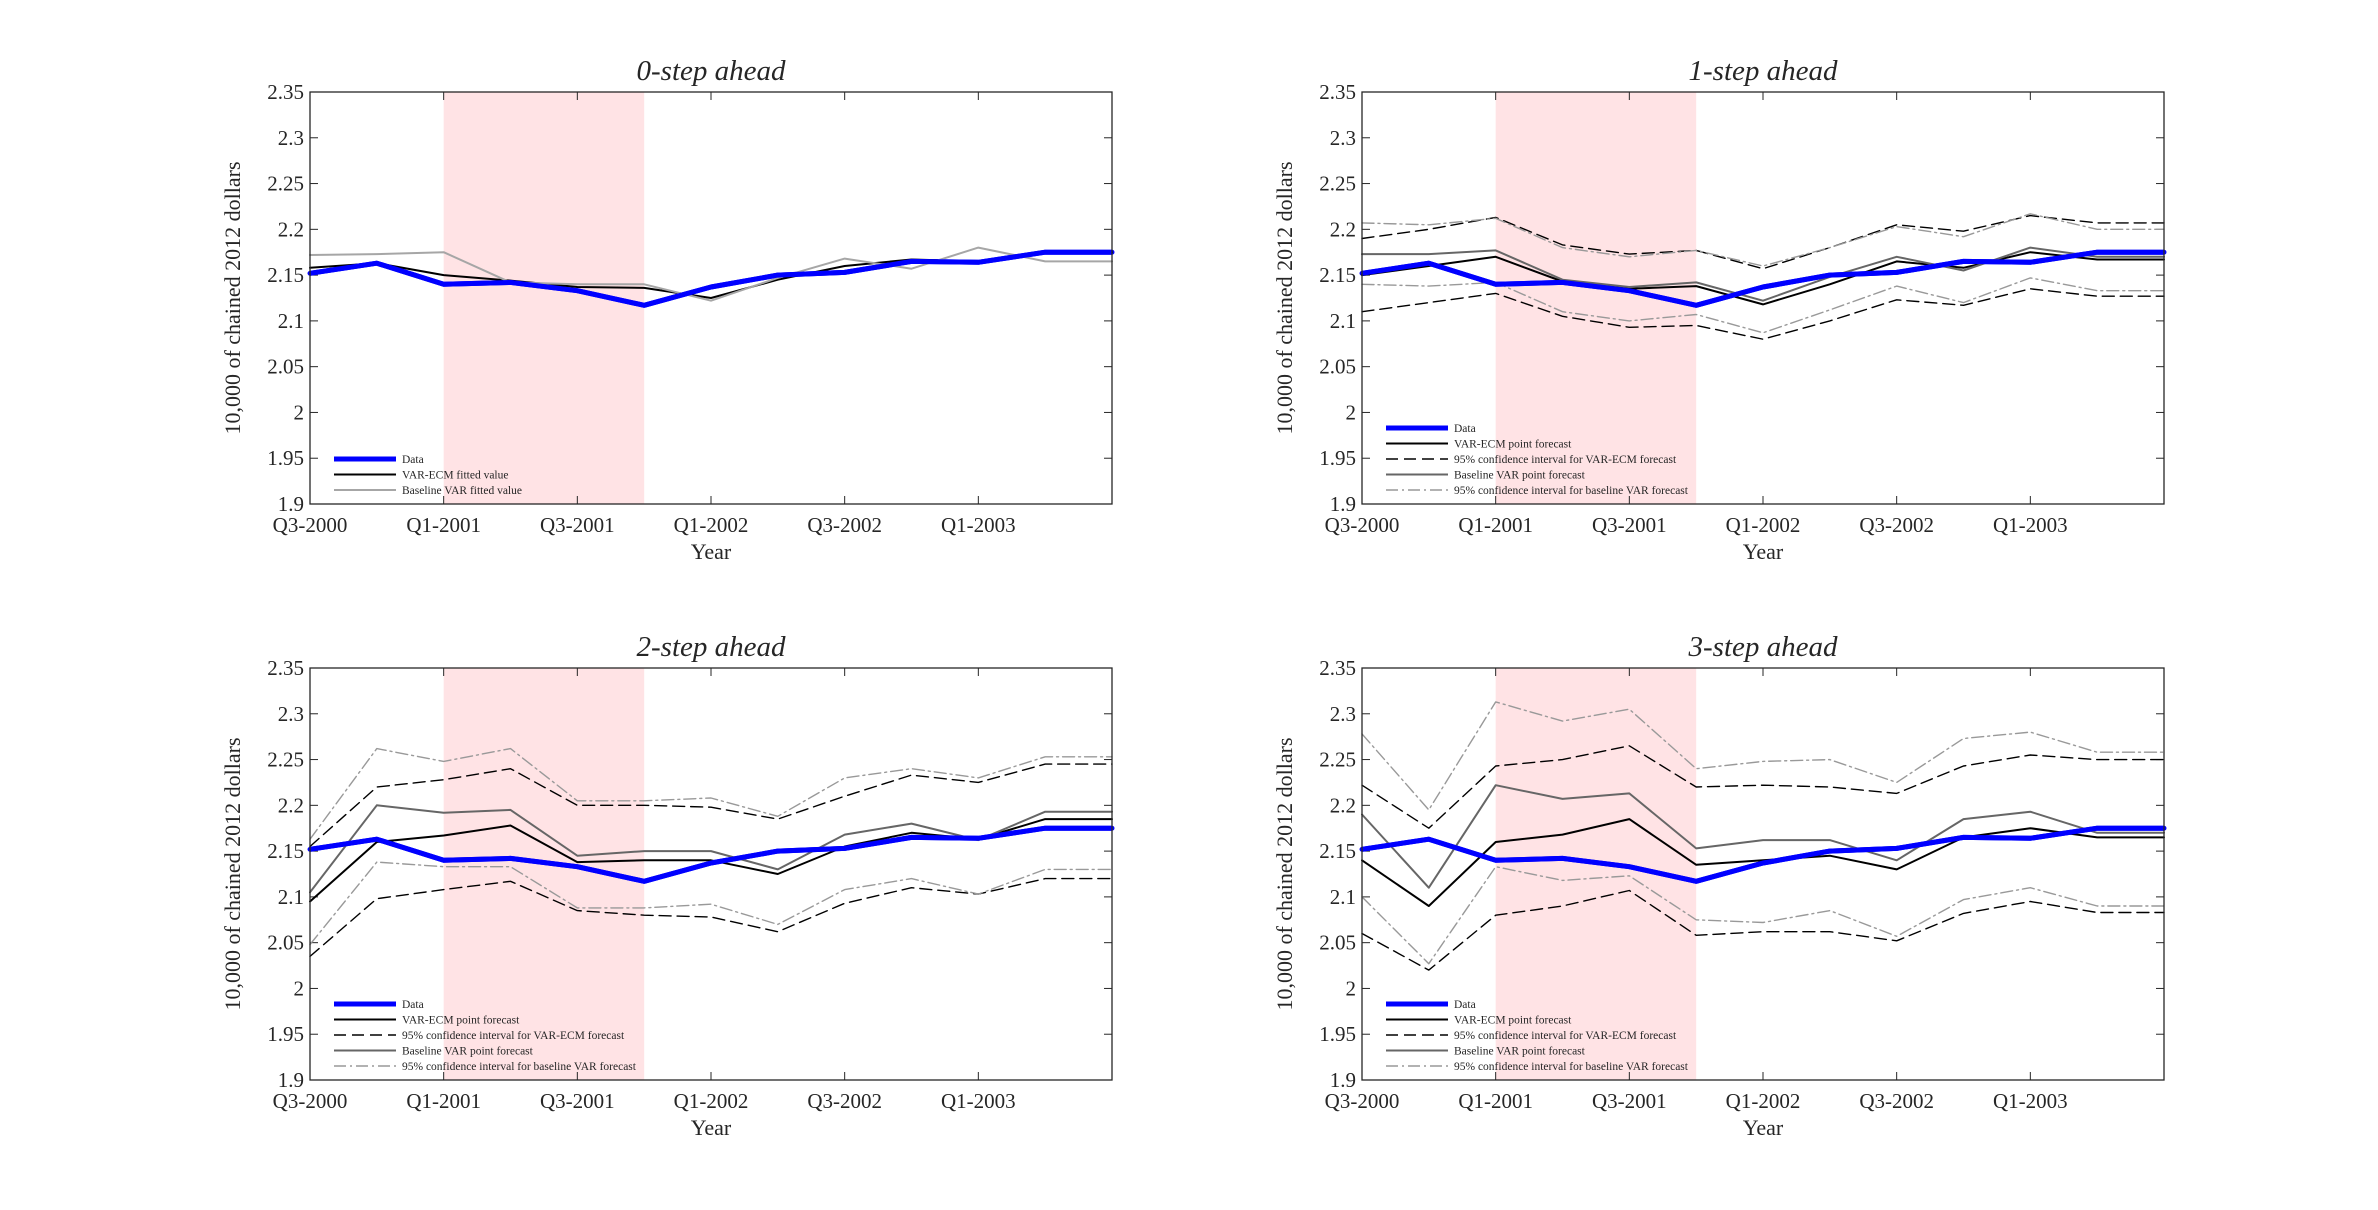 This screenshot has width=2378, height=1210. What do you see at coordinates (711, 647) in the screenshot?
I see `chart-title: 2-step ahead` at bounding box center [711, 647].